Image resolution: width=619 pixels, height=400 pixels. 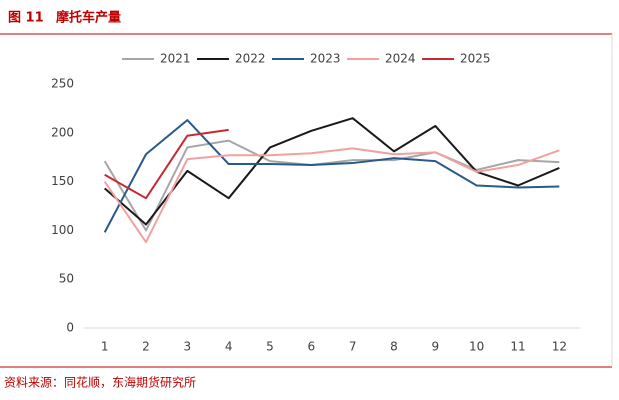 What do you see at coordinates (476, 347) in the screenshot?
I see `x-tick-label: 10` at bounding box center [476, 347].